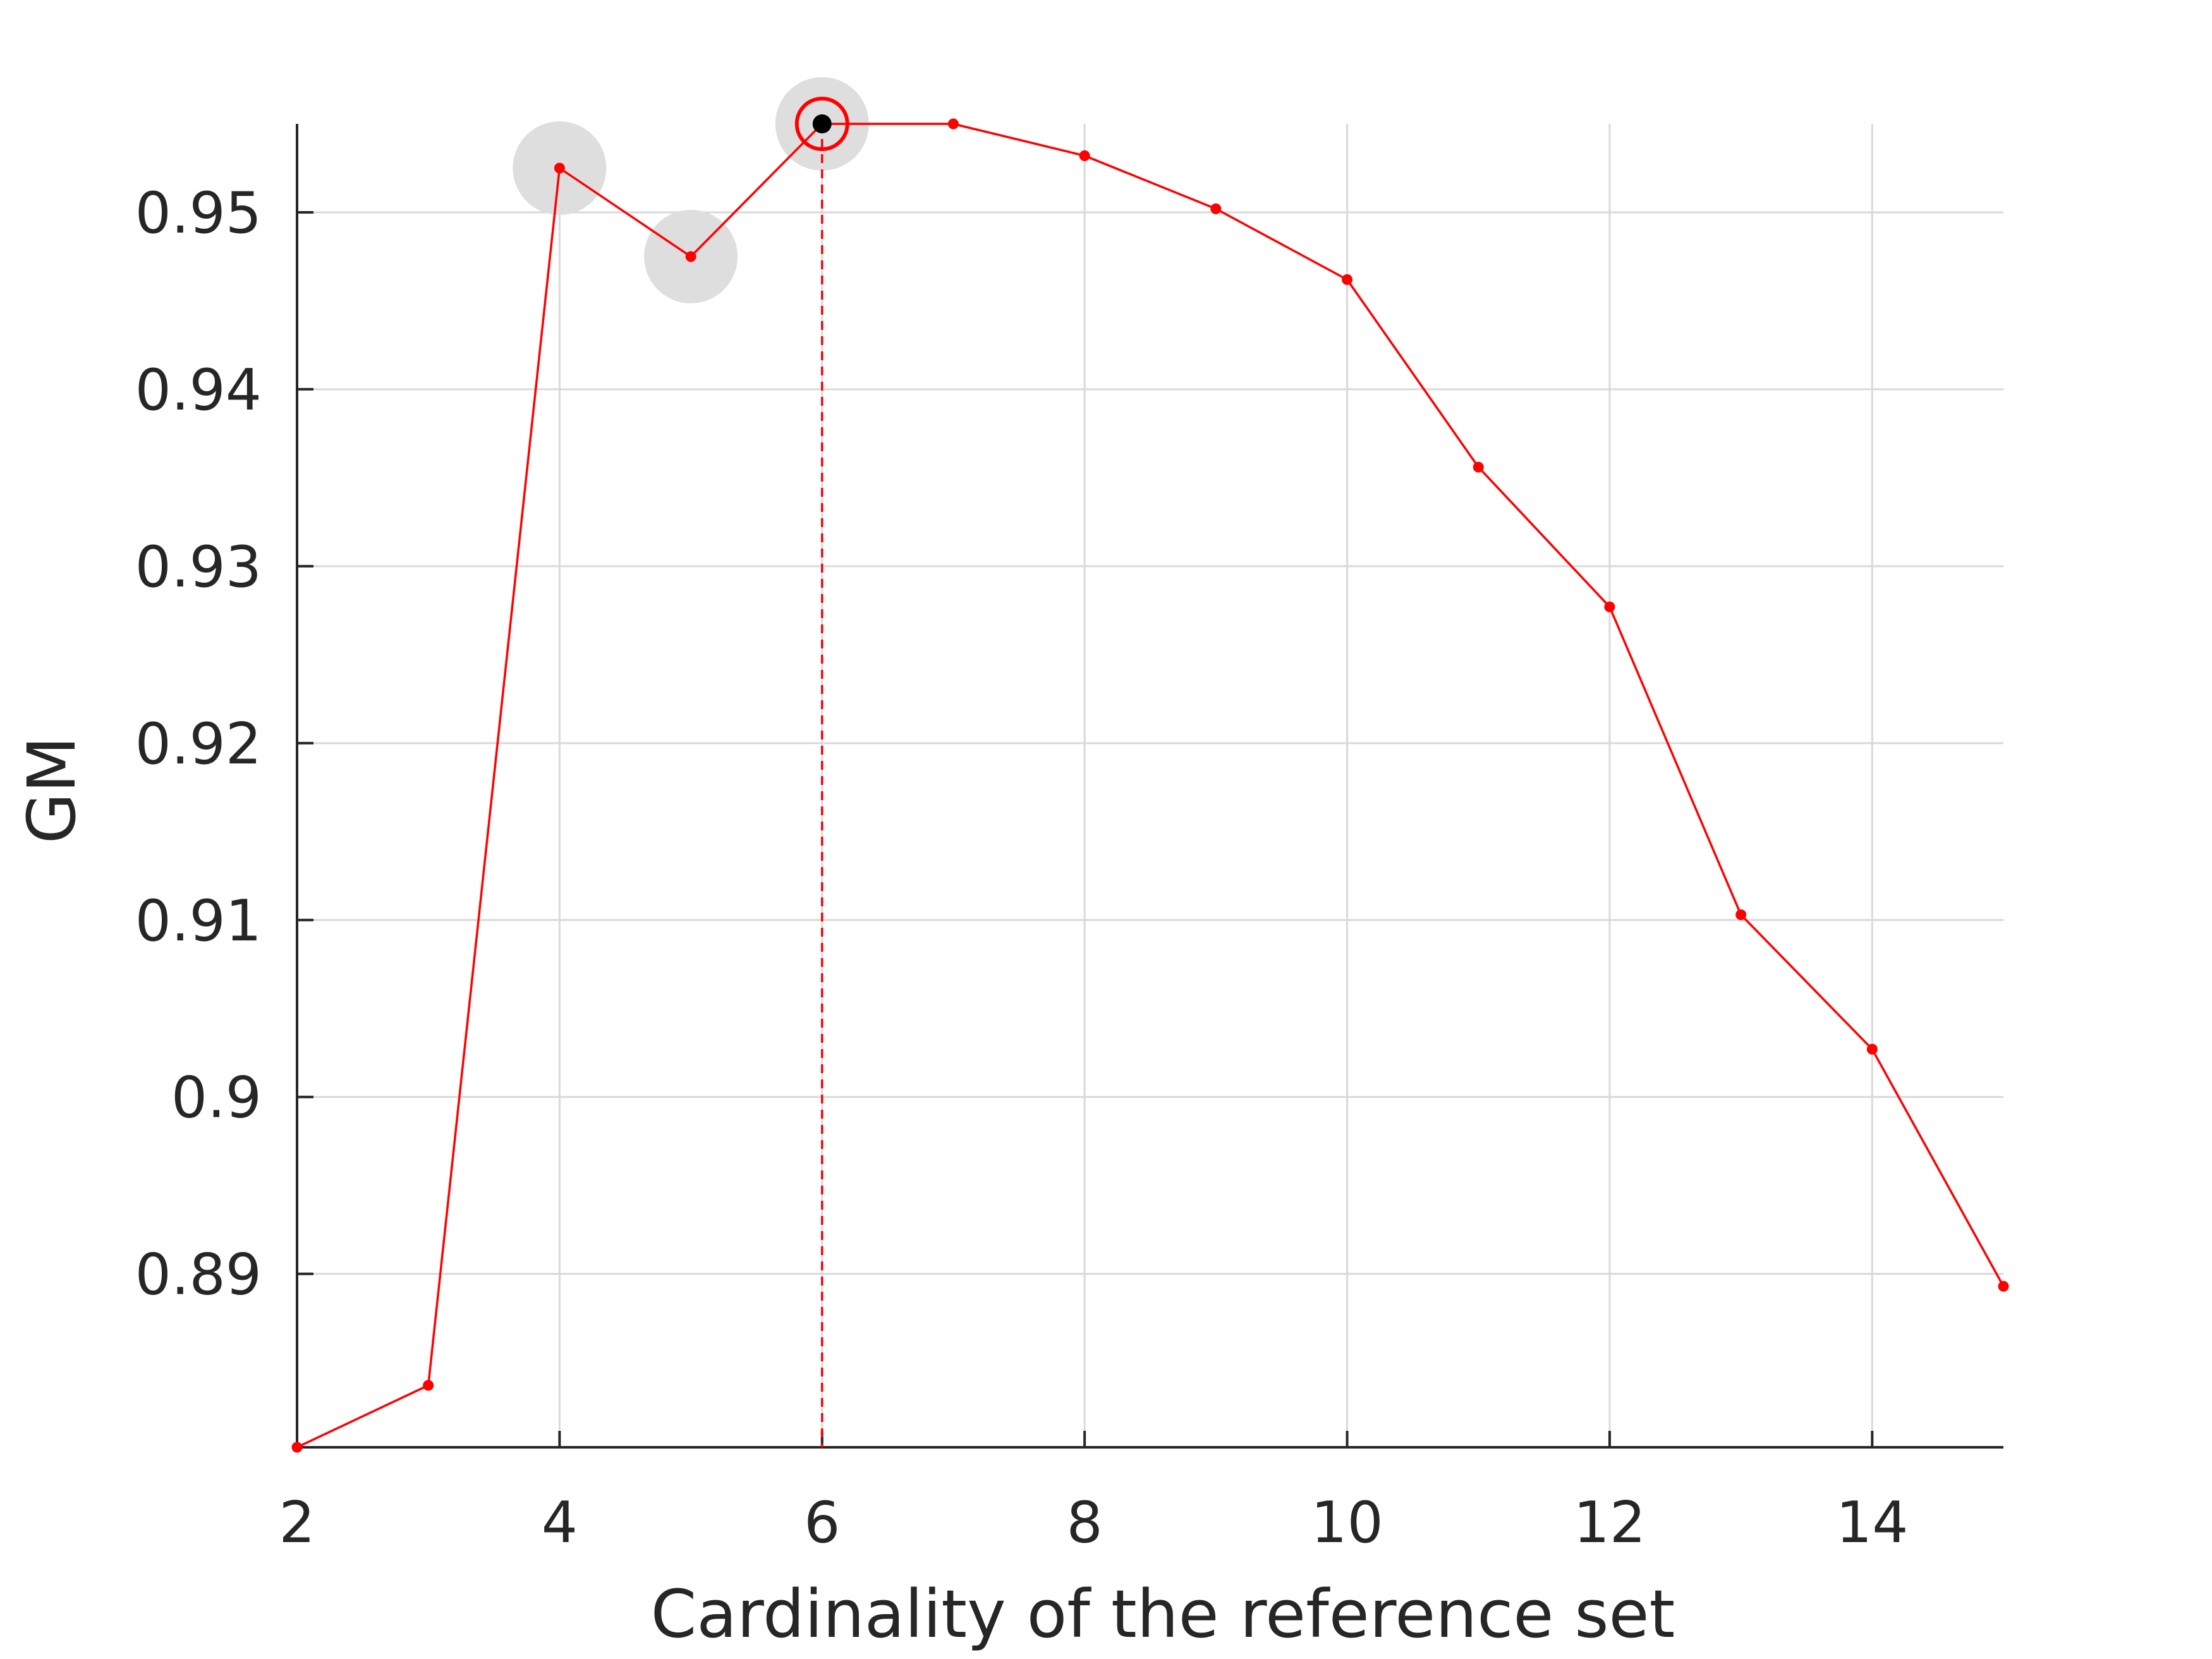 This screenshot has width=2212, height=1659. What do you see at coordinates (1085, 1523) in the screenshot?
I see `x-tick-label: 8` at bounding box center [1085, 1523].